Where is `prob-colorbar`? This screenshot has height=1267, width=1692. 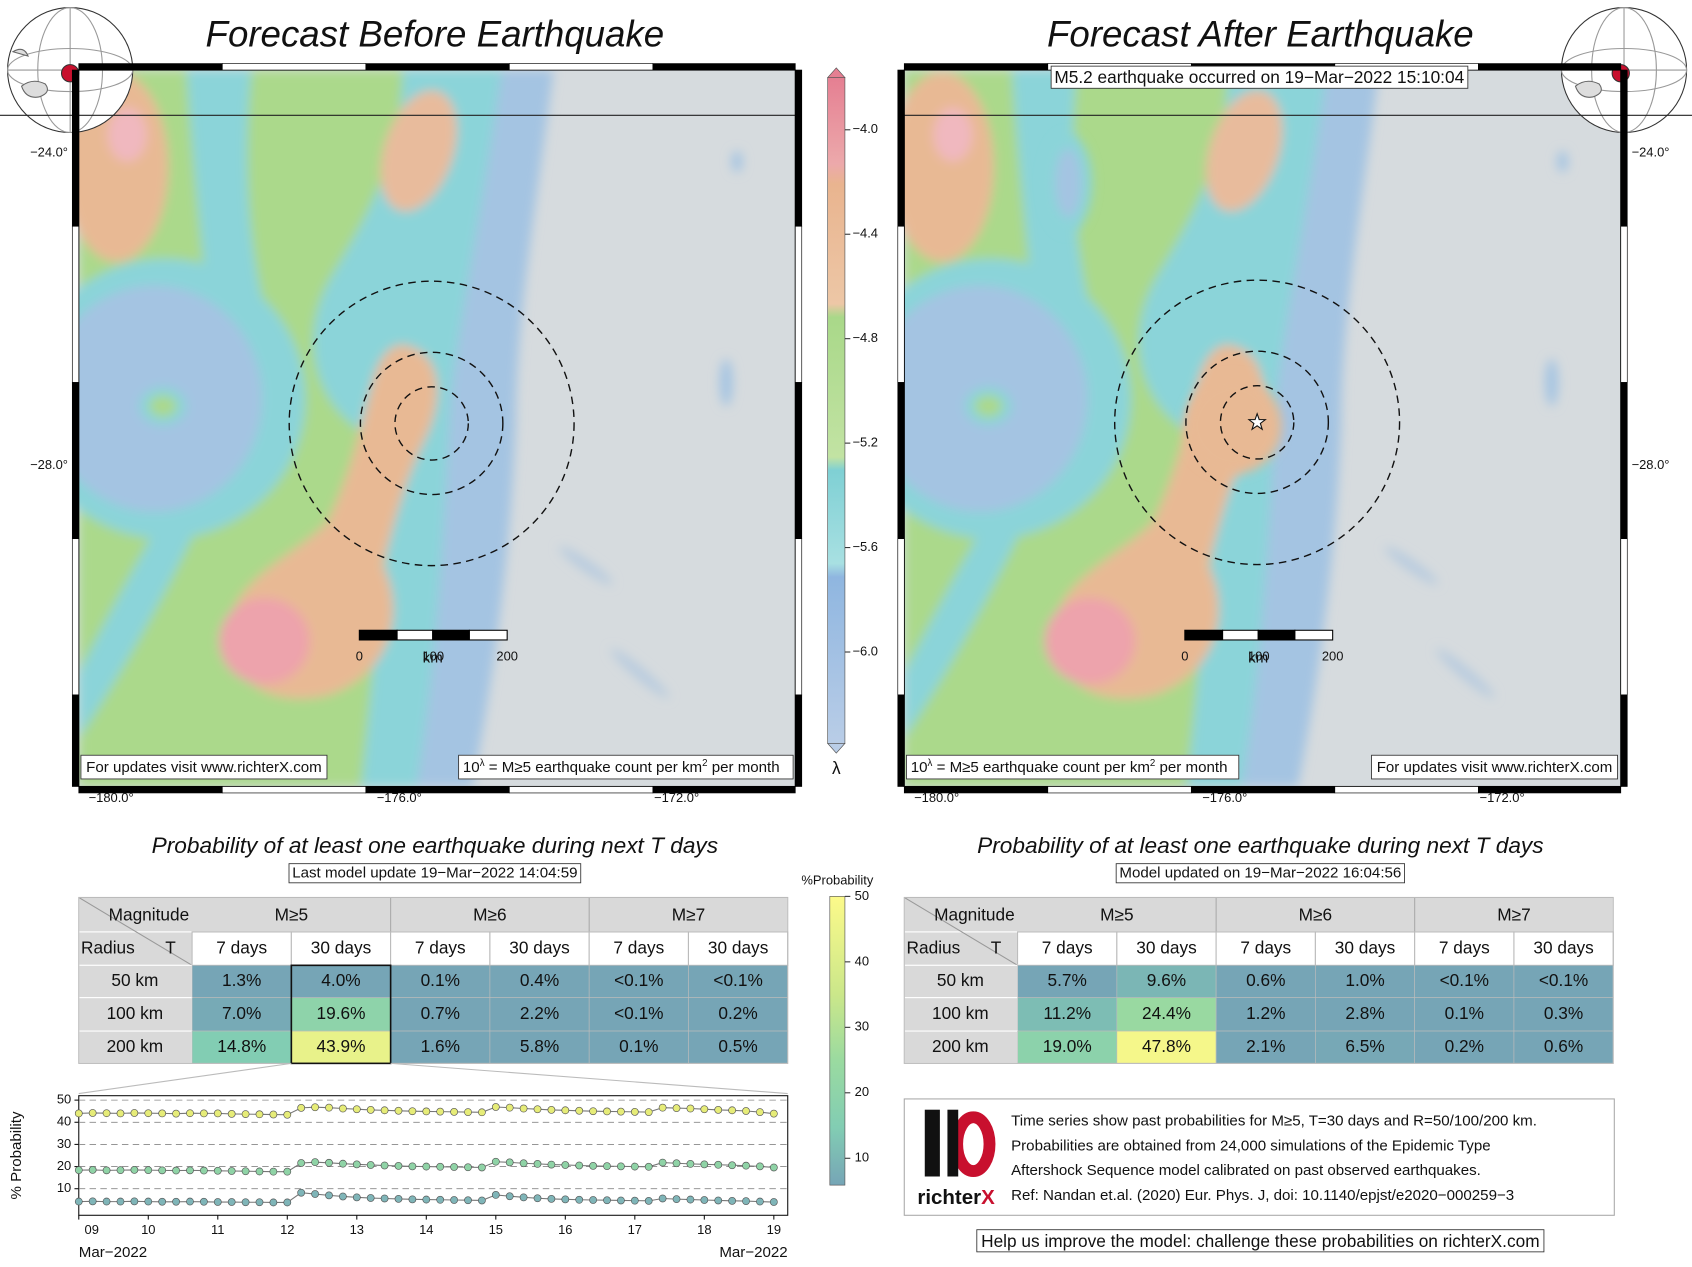
prob-colorbar is located at coordinates (837, 1041).